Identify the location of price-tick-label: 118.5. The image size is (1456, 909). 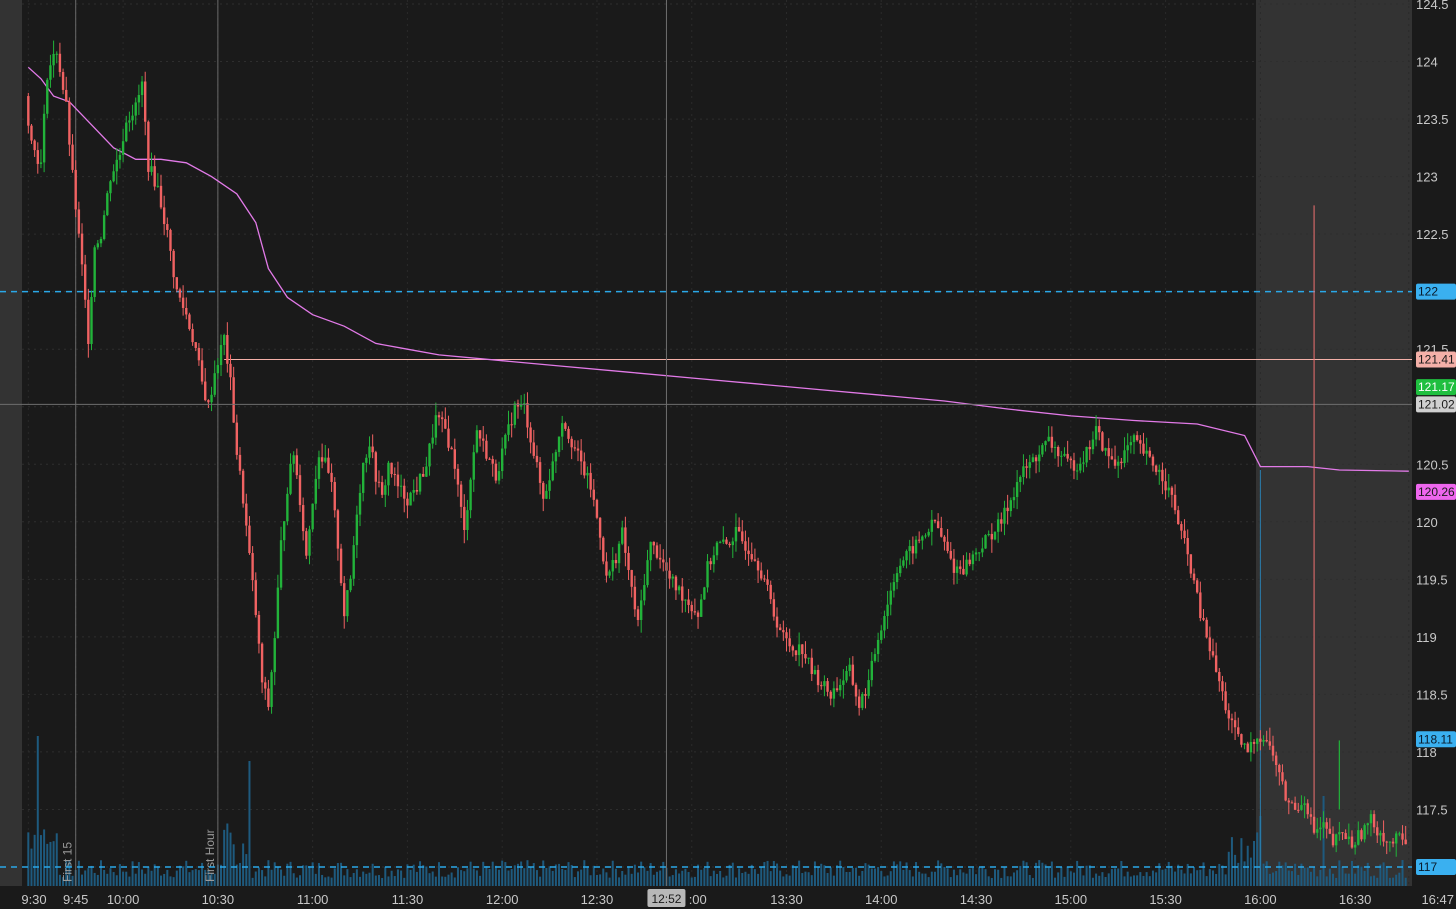
(1432, 694).